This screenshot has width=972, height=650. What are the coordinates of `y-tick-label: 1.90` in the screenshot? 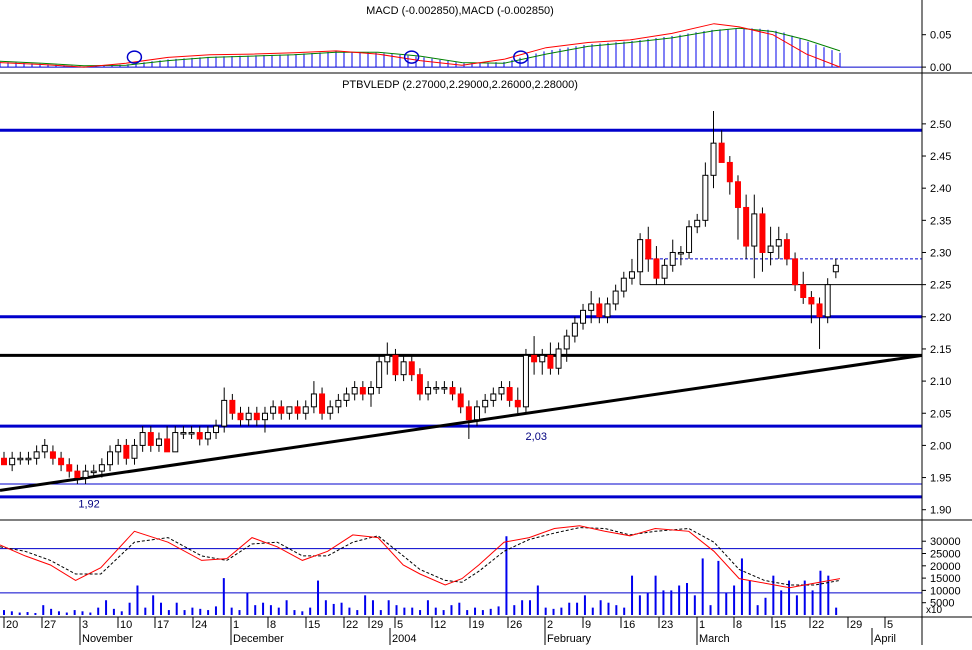 It's located at (940, 511).